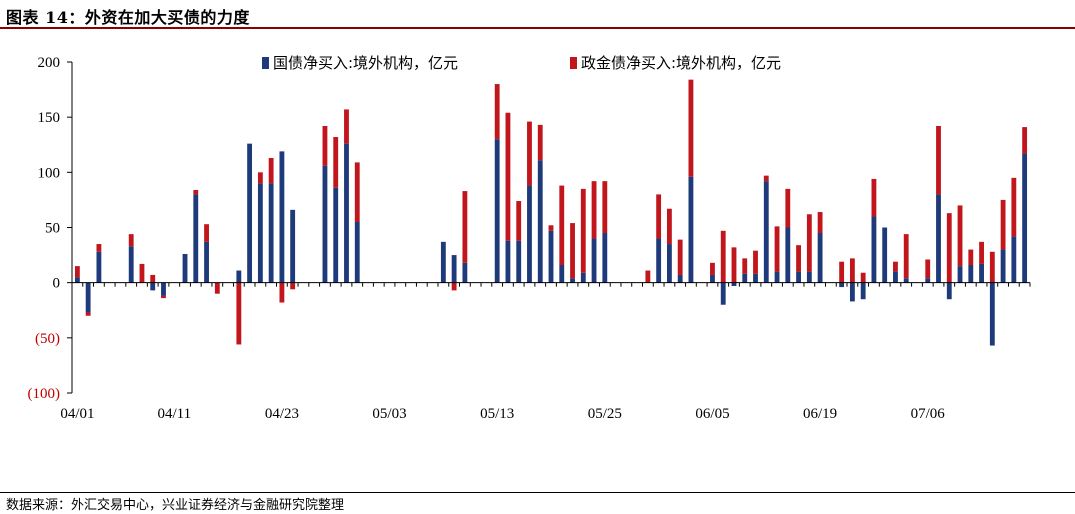 The height and width of the screenshot is (514, 1075). Describe the element at coordinates (128, 17) in the screenshot. I see `chart-title: 图表 14：外资在加大买债的力度` at that location.